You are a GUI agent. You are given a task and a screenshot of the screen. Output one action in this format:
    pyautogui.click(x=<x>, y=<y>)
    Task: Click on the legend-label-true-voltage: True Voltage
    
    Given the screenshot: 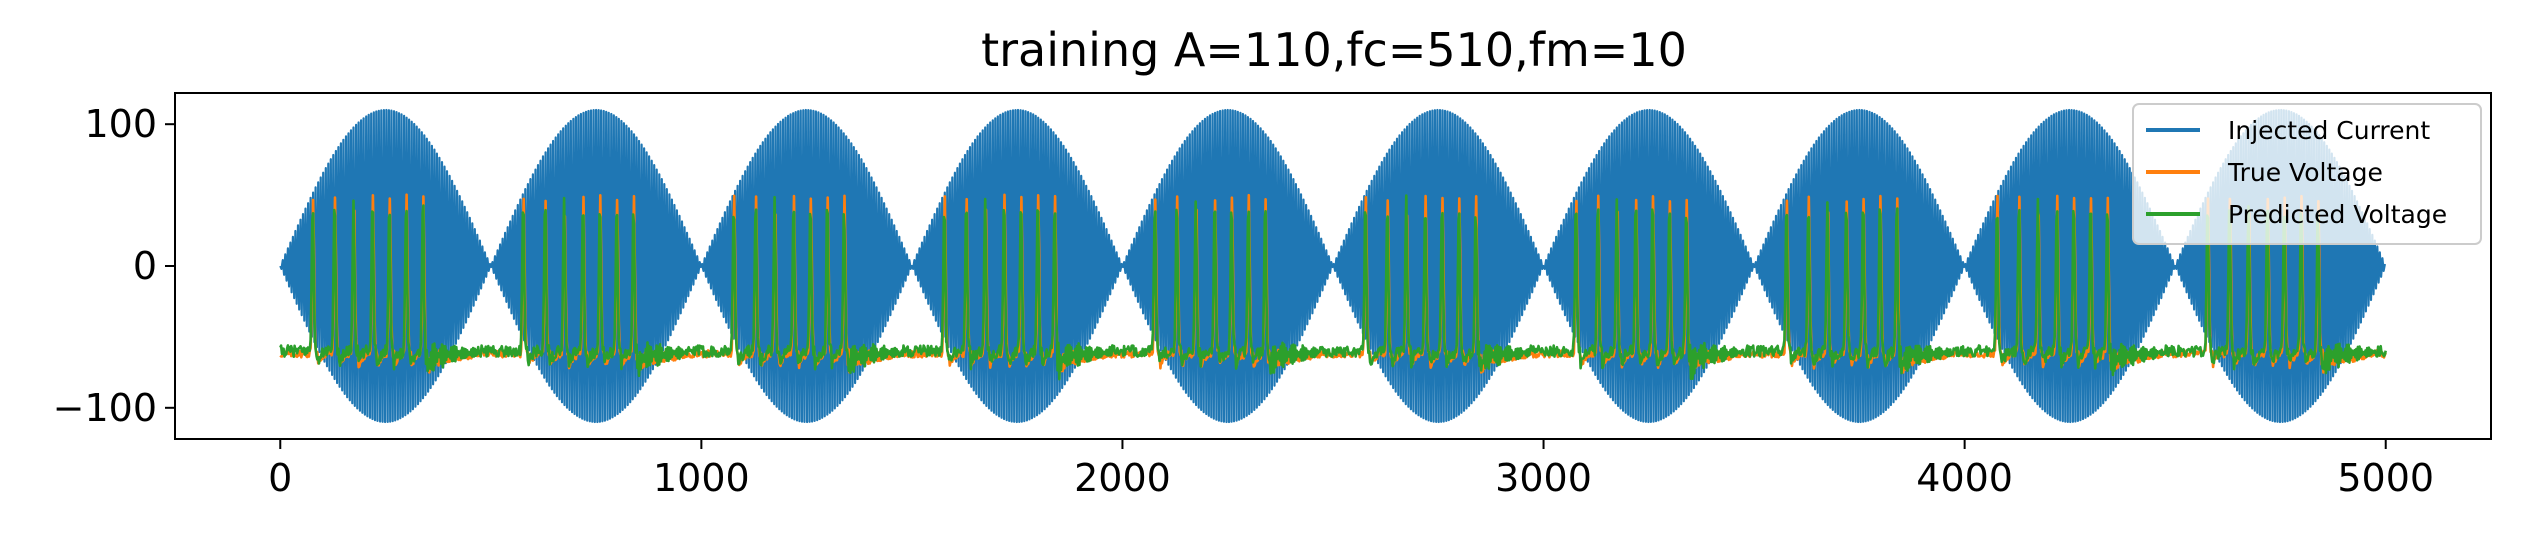 What is the action you would take?
    pyautogui.click(x=2305, y=172)
    